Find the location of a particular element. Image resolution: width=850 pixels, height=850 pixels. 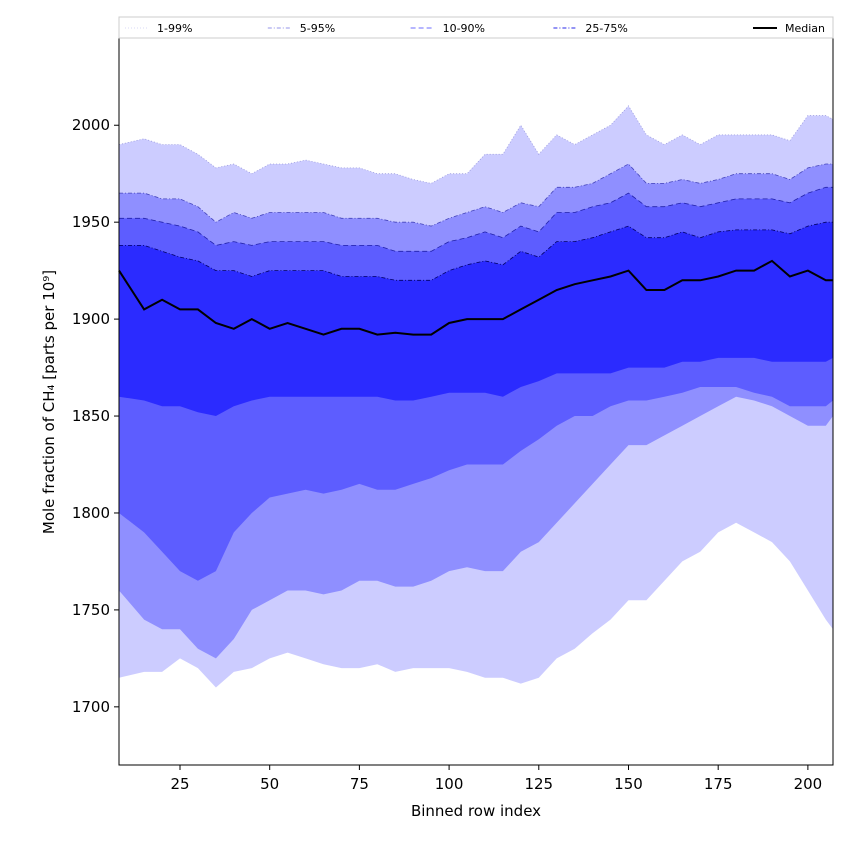

y-tick-label: 1800 is located at coordinates (91, 513).